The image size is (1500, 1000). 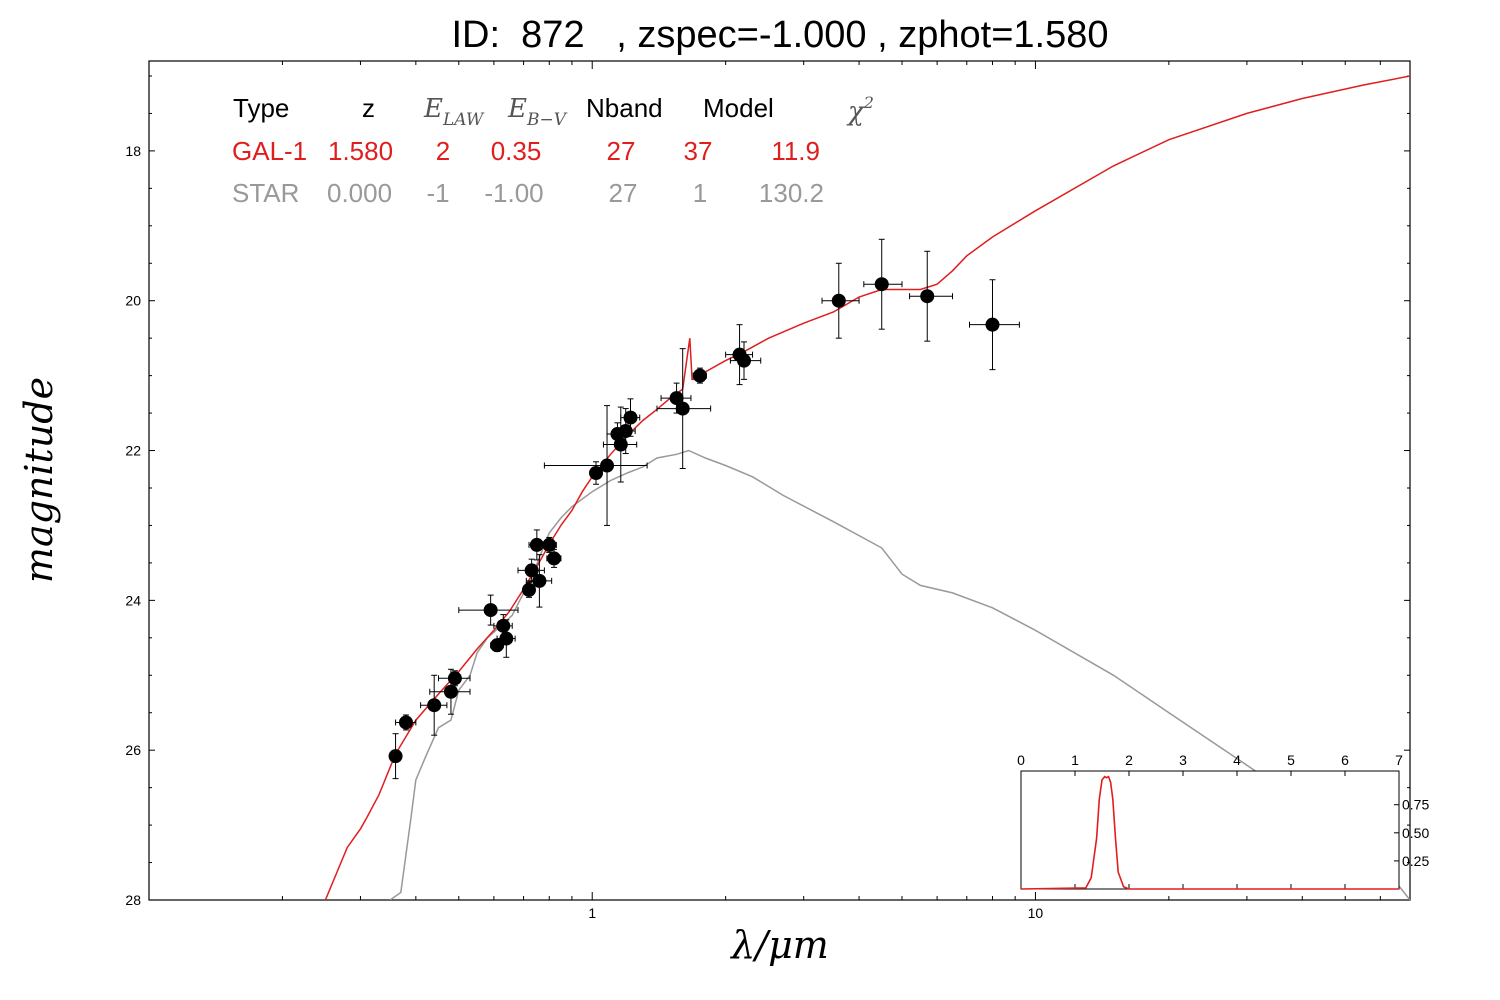 What do you see at coordinates (1415, 833) in the screenshot?
I see `inset-y-tick-label: 0.50` at bounding box center [1415, 833].